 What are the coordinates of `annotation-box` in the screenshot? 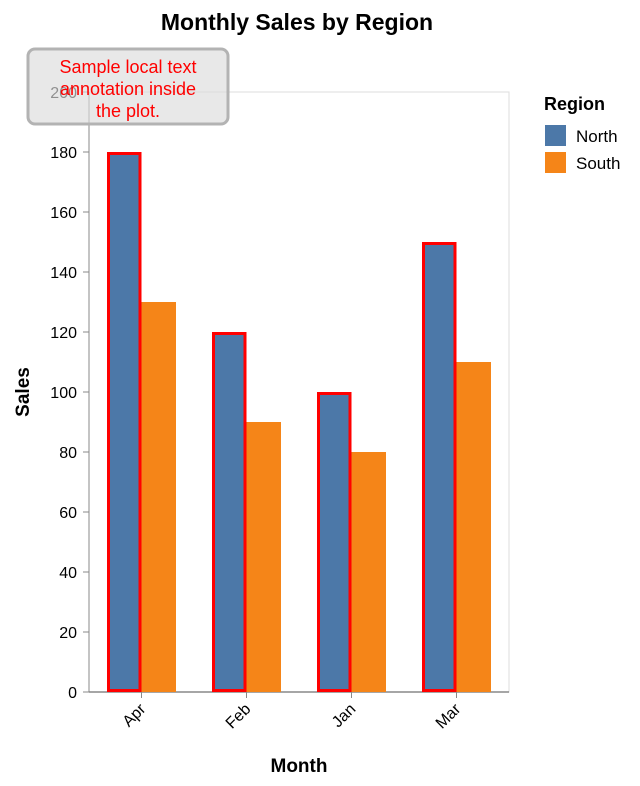 It's located at (128, 86).